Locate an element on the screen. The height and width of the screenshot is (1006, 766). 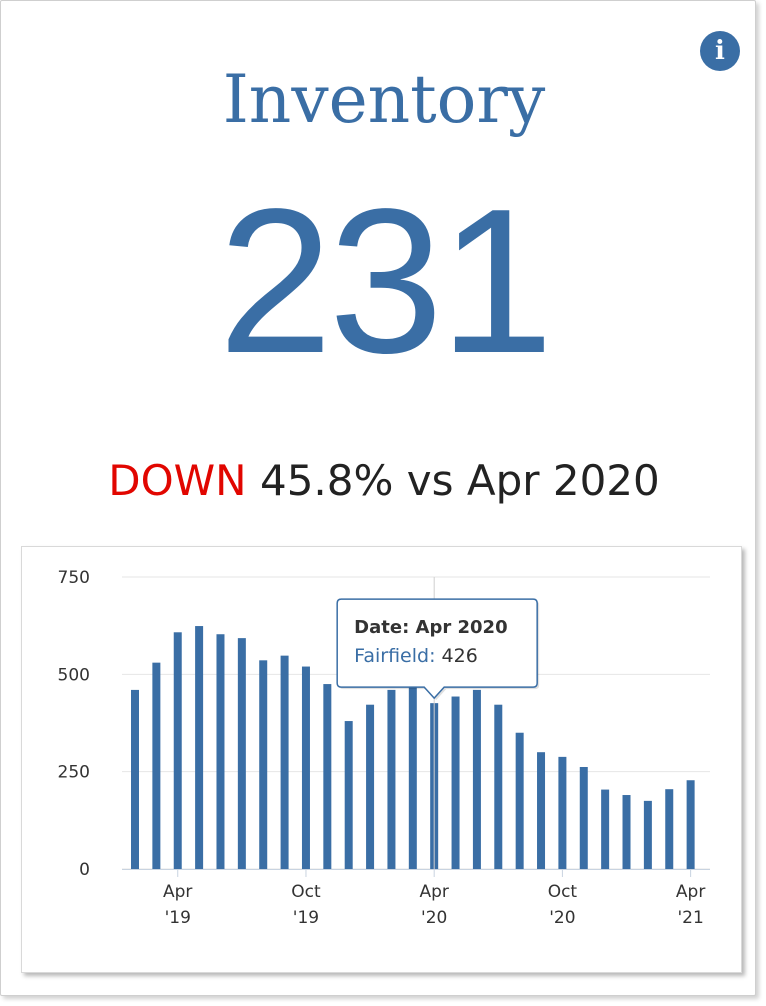
y-tick-label: 250 is located at coordinates (74, 773).